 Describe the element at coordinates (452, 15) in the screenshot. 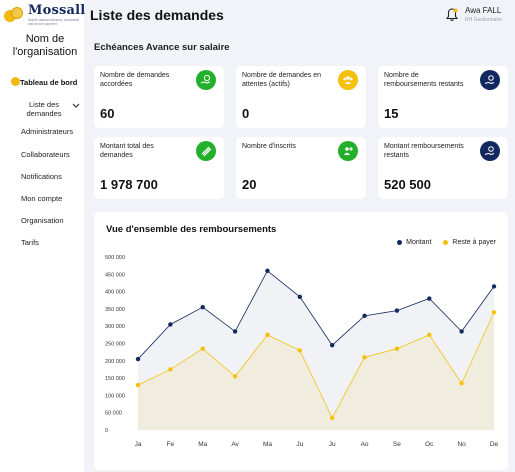

I see `bell-icon` at that location.